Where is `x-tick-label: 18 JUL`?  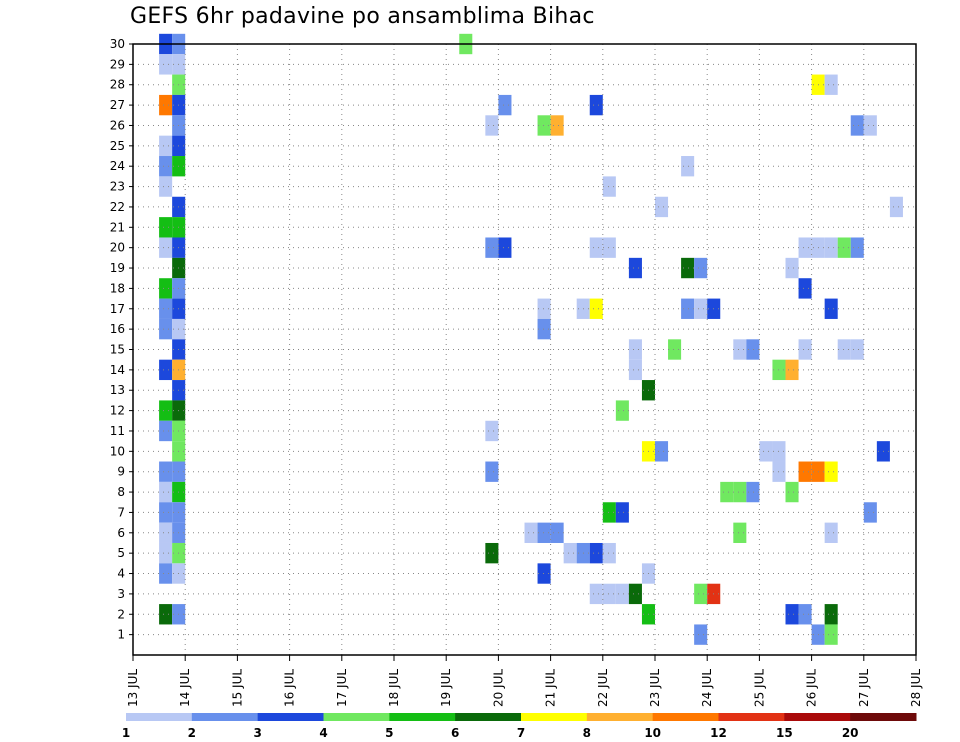
x-tick-label: 18 JUL is located at coordinates (394, 688).